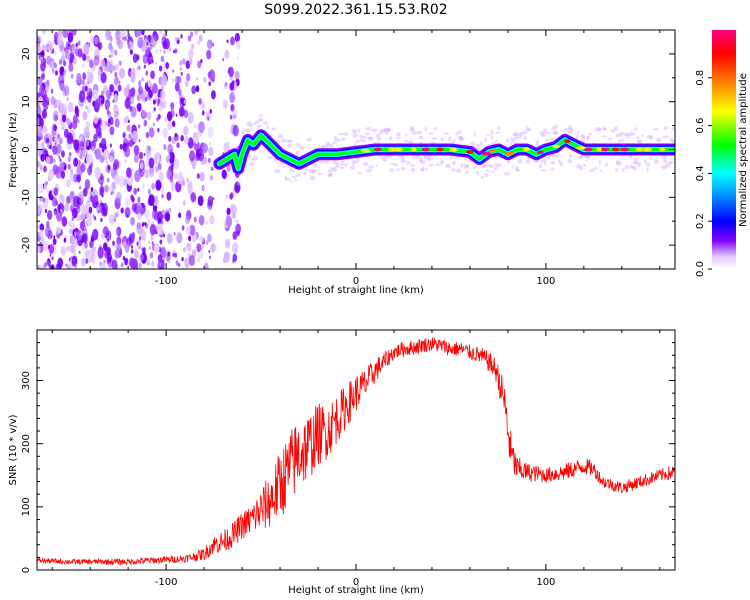 Image resolution: width=750 pixels, height=600 pixels. Describe the element at coordinates (26, 245) in the screenshot. I see `y-tick-label: -20` at that location.